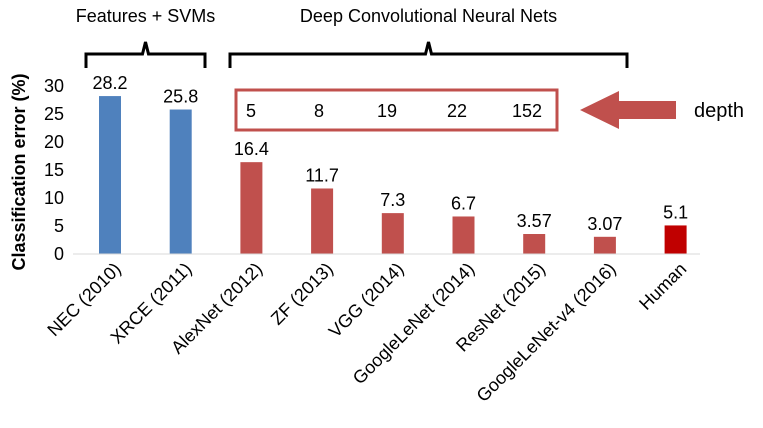 The image size is (763, 428). I want to click on depth-value: 19, so click(387, 111).